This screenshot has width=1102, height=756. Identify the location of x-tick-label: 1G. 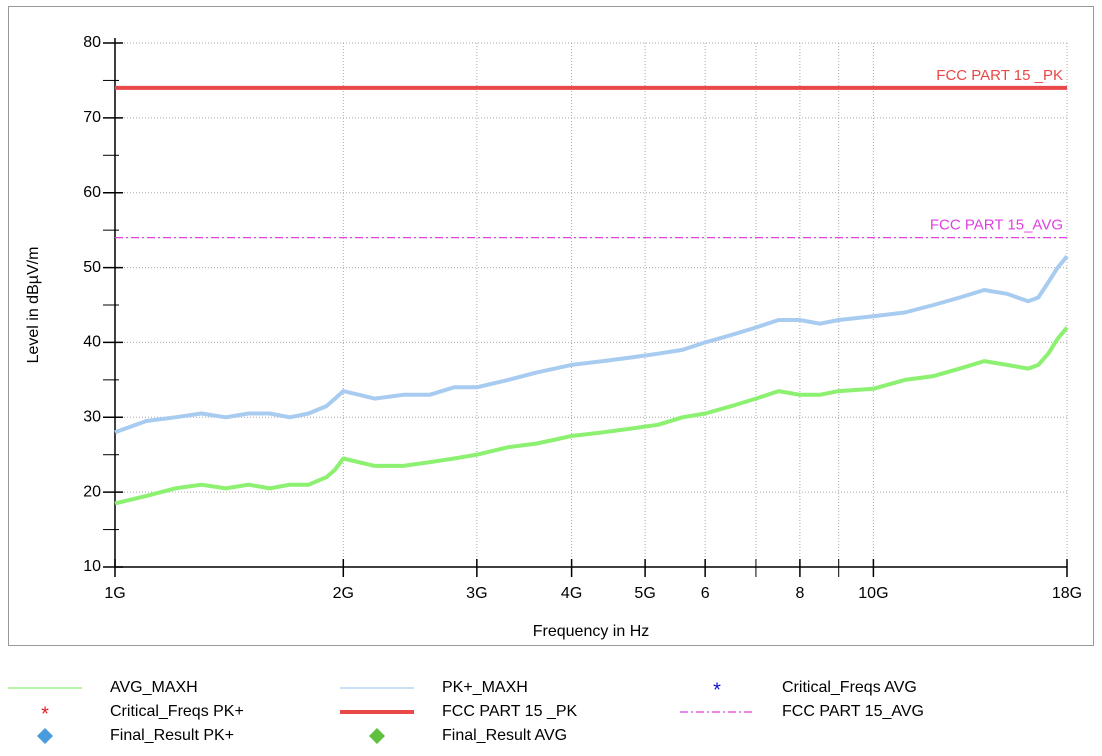
(114, 593).